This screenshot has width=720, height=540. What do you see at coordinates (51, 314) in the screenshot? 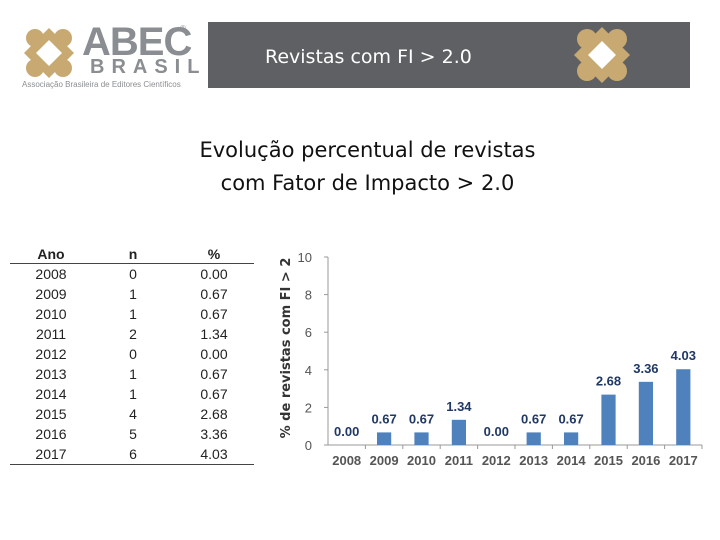
I see `cell-ano: 2010` at bounding box center [51, 314].